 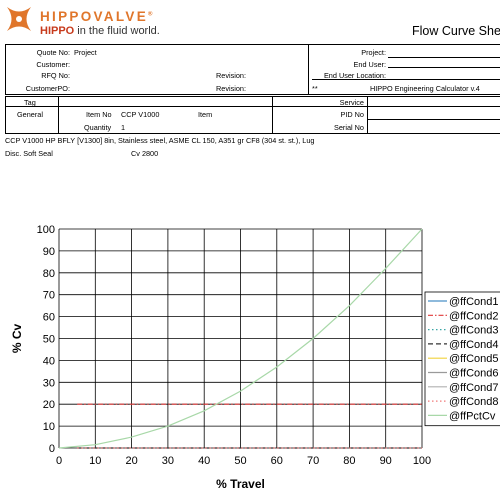 I want to click on tag-table-header-line, so click(x=252, y=106).